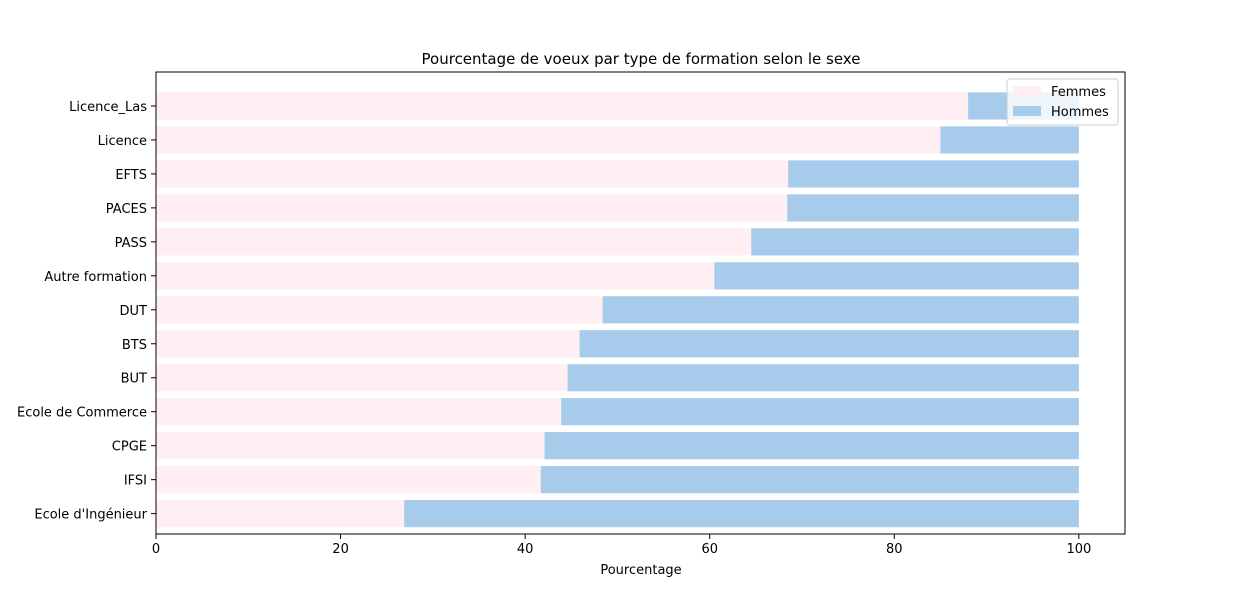  What do you see at coordinates (129, 447) in the screenshot?
I see `y-tick-label: CPGE` at bounding box center [129, 447].